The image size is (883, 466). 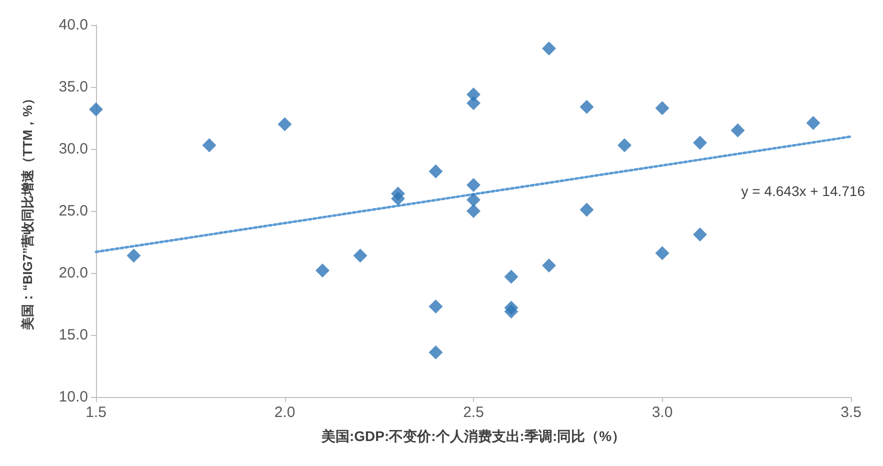 What do you see at coordinates (27, 211) in the screenshot?
I see `y-axis-title: 美国：“BIG7”营收同比增速（TTM，%）` at bounding box center [27, 211].